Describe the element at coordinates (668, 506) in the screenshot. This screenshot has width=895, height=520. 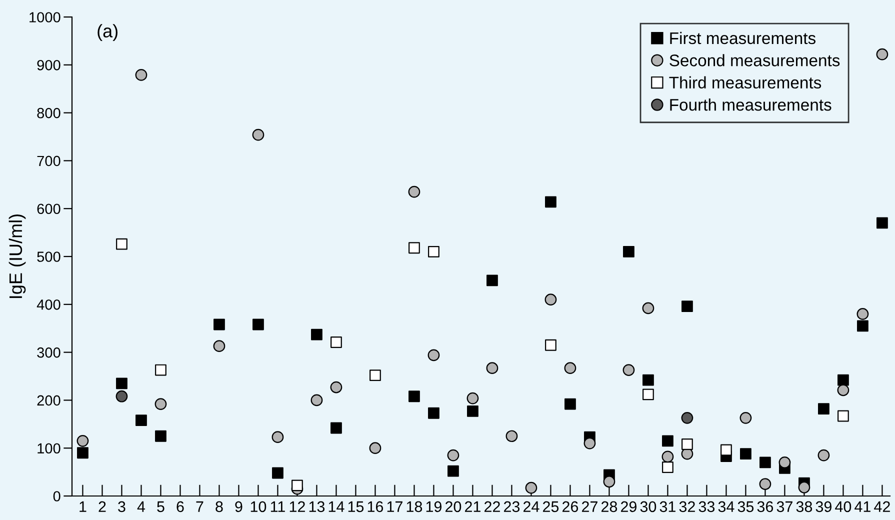
I see `x-tick-label: 31` at that location.